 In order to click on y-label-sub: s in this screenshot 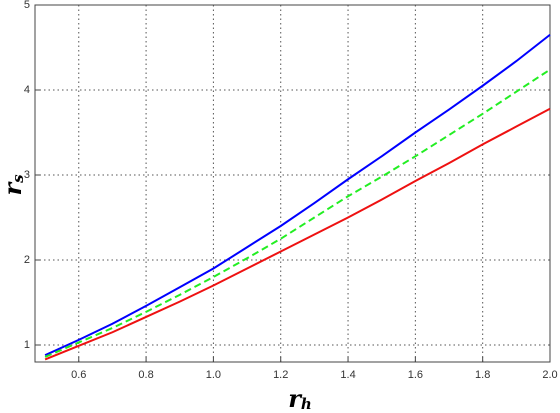, I will do `click(18, 178)`.